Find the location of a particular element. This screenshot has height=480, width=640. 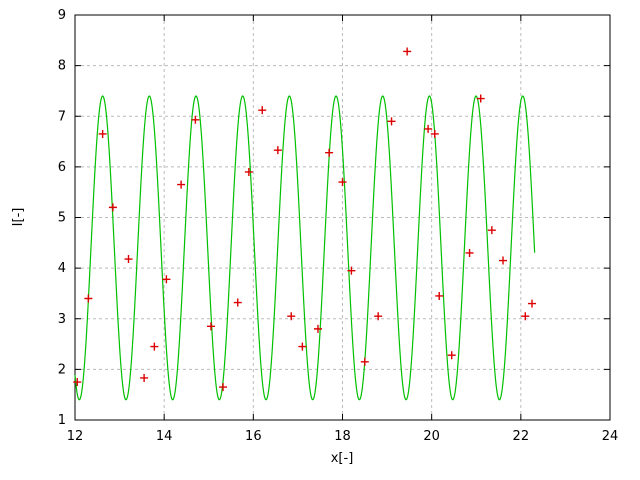

y-tick-label: 3 is located at coordinates (62, 319).